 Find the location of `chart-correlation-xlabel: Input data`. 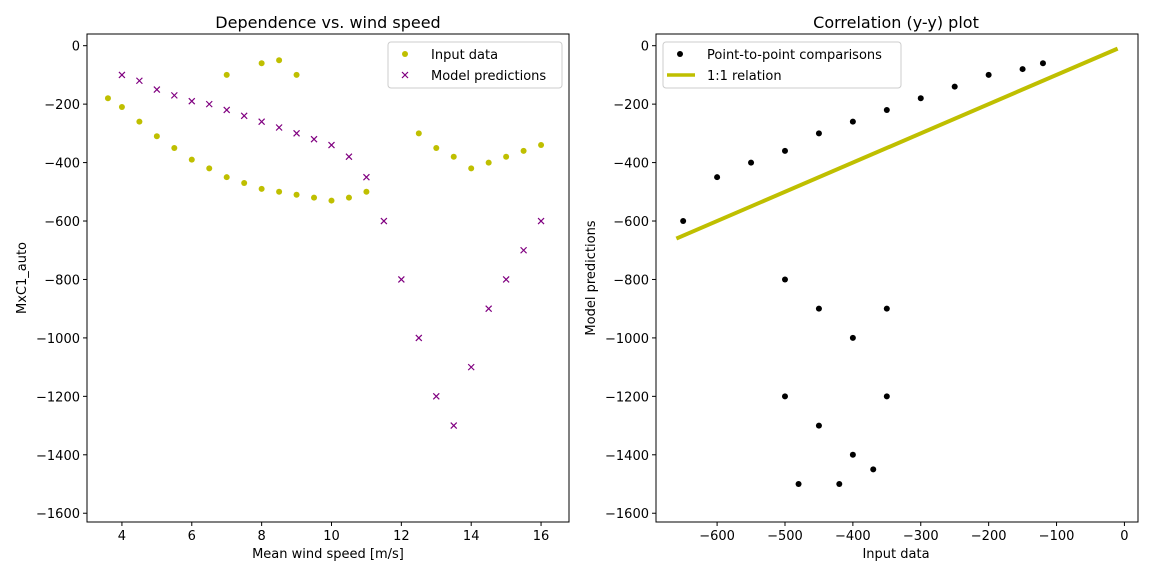

chart-correlation-xlabel: Input data is located at coordinates (895, 554).